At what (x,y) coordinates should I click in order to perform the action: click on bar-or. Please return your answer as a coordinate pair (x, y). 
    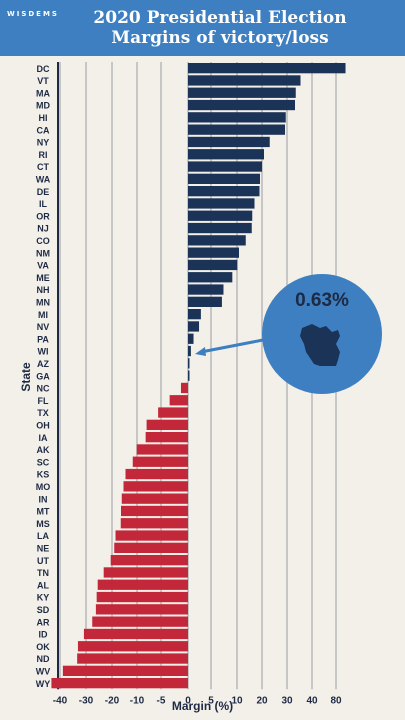
    Looking at the image, I should click on (220, 215).